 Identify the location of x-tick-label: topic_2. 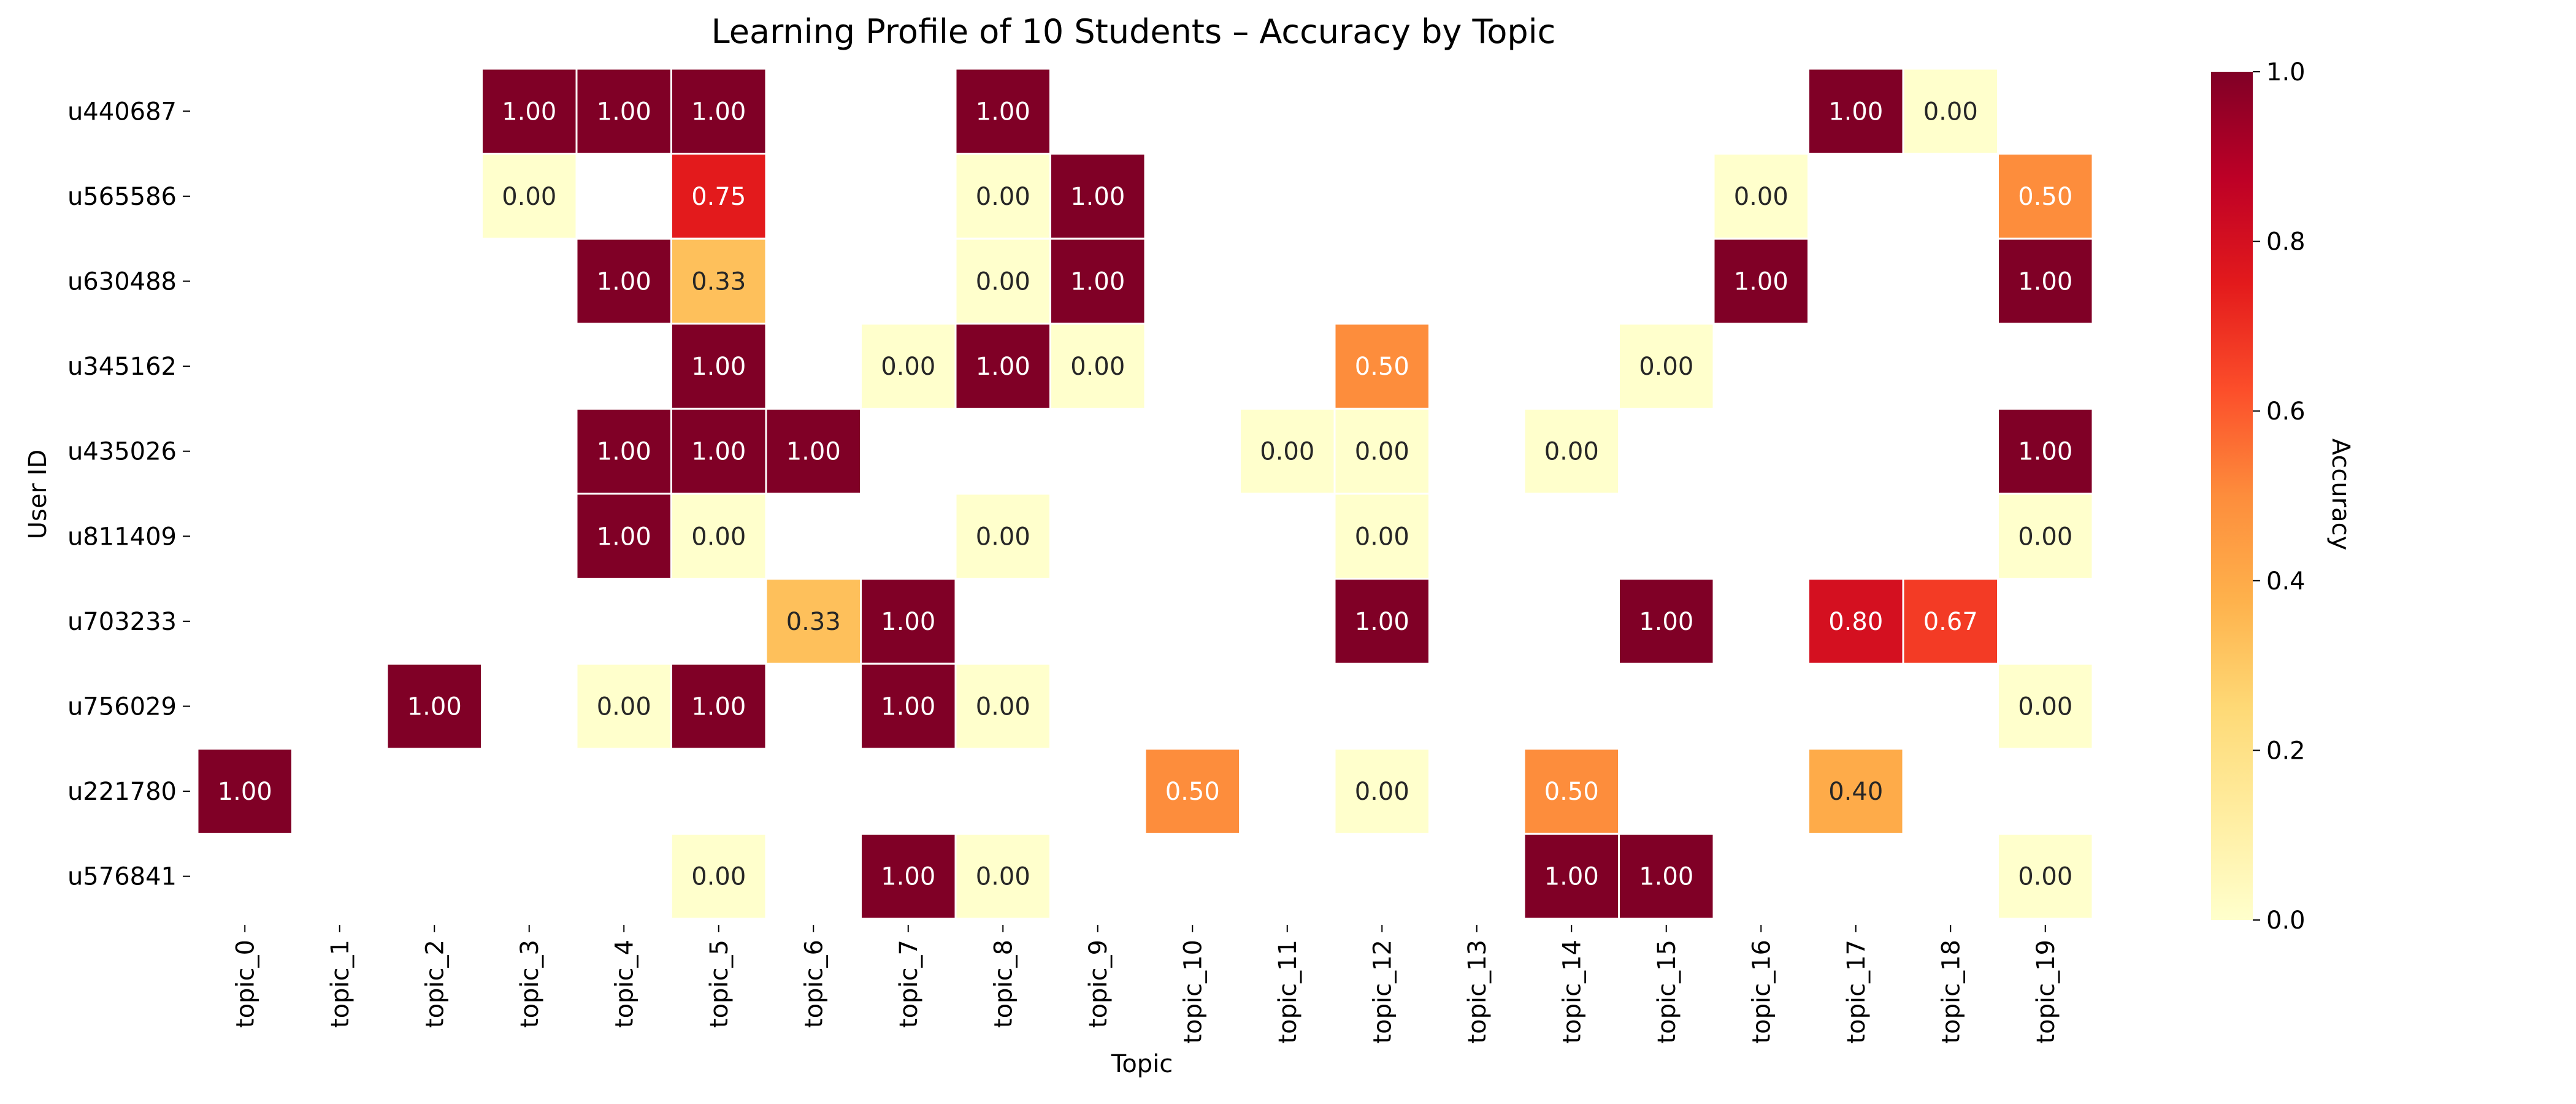
(435, 984).